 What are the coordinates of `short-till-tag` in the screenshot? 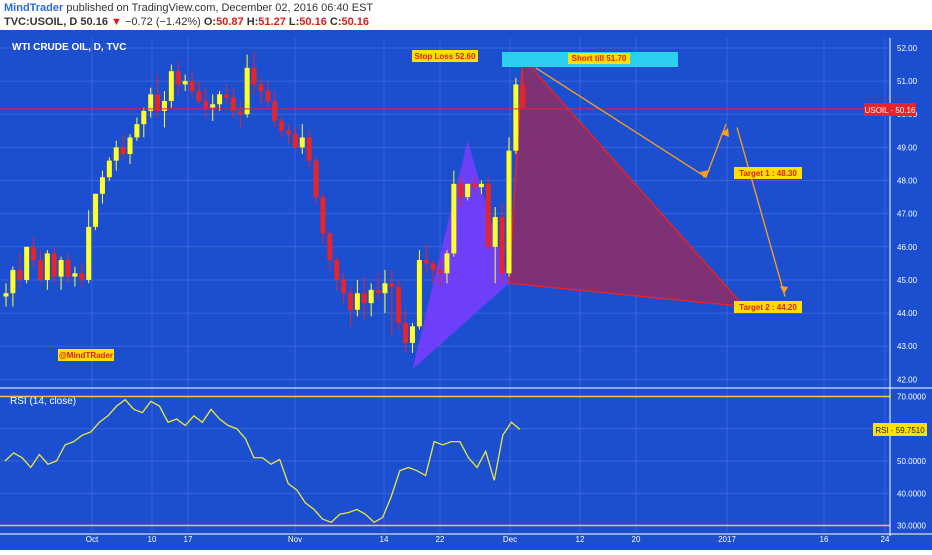 It's located at (599, 58).